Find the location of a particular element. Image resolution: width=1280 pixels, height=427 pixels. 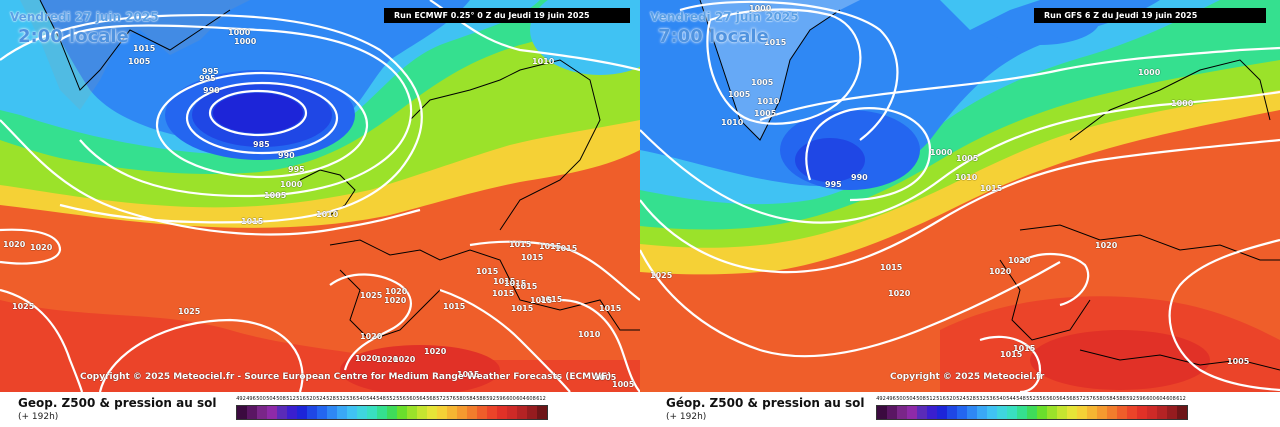

scale-tick-label: 560 is located at coordinates (1051, 399).